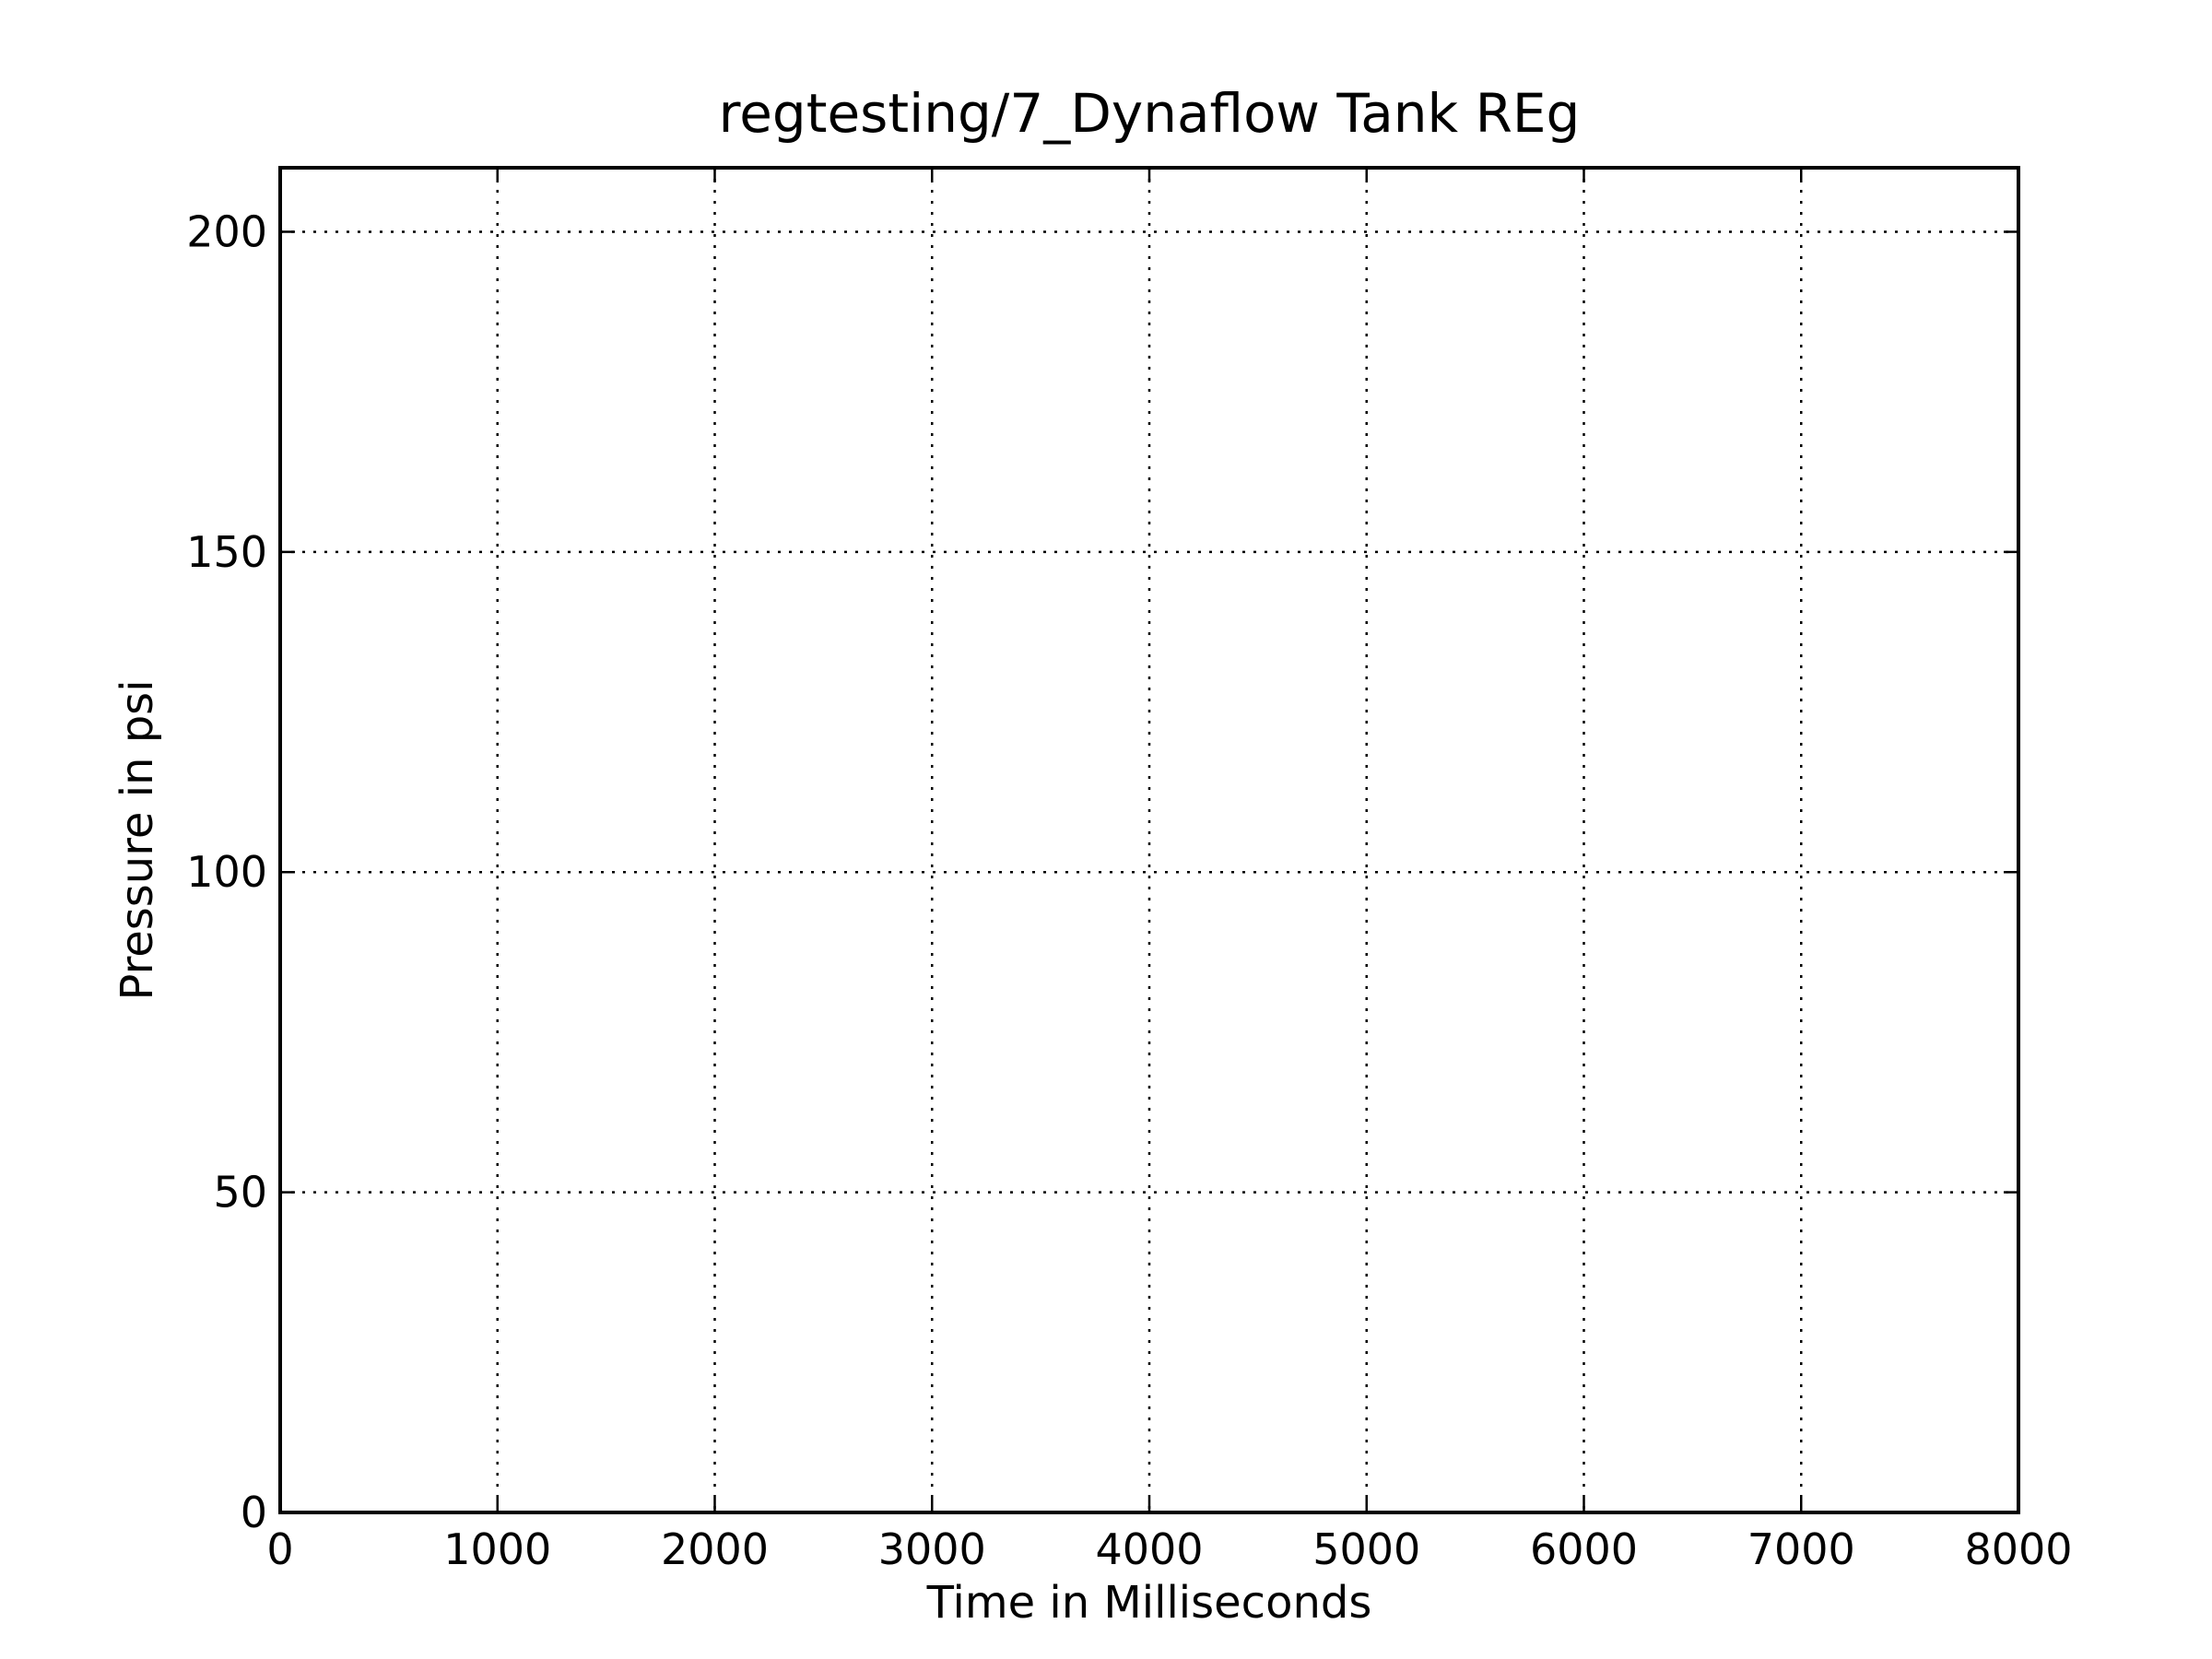  What do you see at coordinates (1150, 113) in the screenshot?
I see `chart-title: regtesting/7_Dynaflow Tank REg` at bounding box center [1150, 113].